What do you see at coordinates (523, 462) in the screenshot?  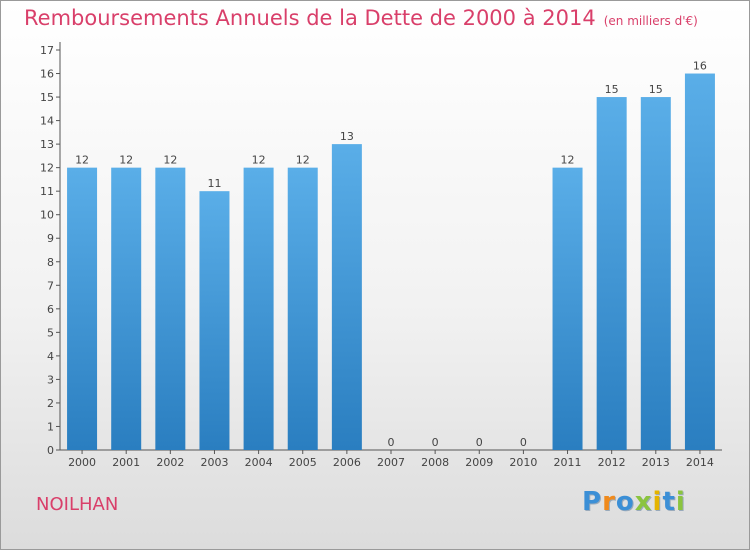 I see `x-tick-label: 2010` at bounding box center [523, 462].